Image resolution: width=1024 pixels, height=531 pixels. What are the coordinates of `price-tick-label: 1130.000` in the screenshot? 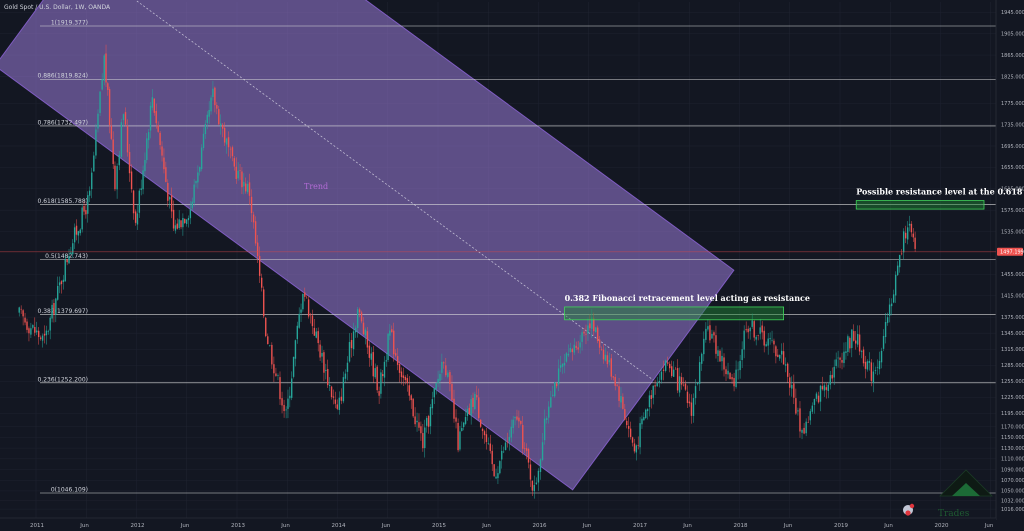 It's located at (1012, 449).